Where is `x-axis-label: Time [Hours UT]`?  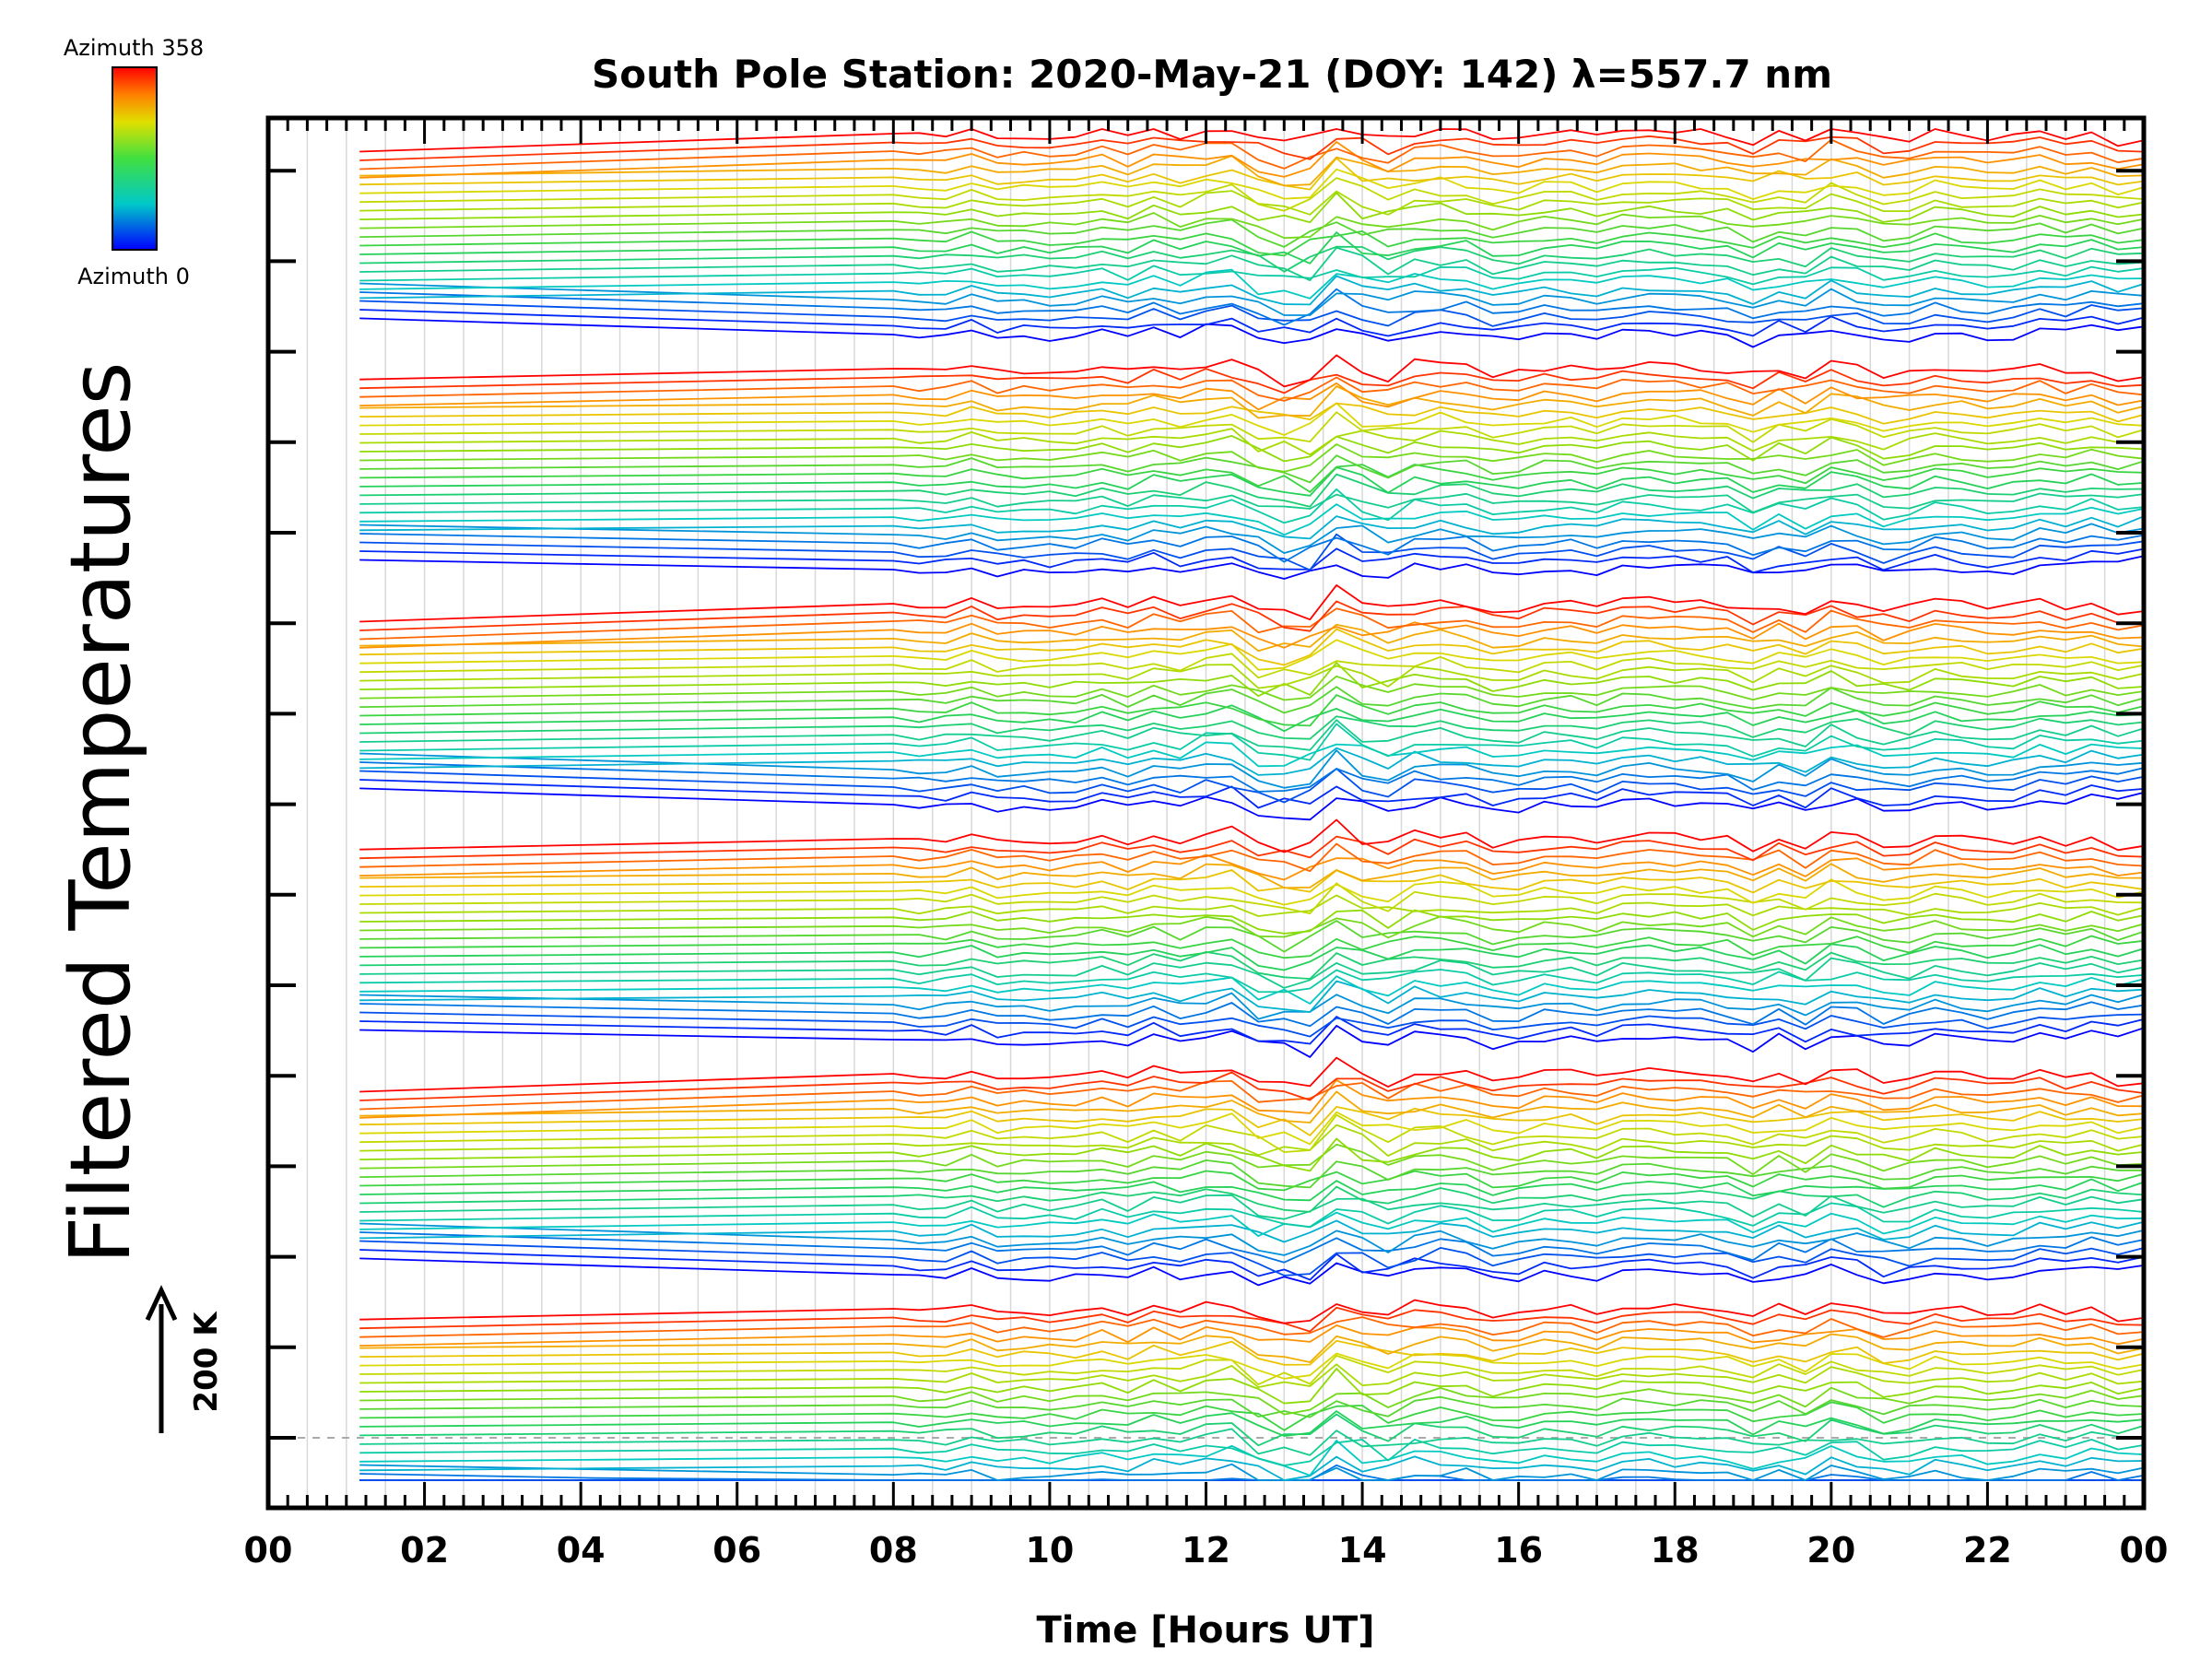
x-axis-label: Time [Hours UT] is located at coordinates (1206, 1630).